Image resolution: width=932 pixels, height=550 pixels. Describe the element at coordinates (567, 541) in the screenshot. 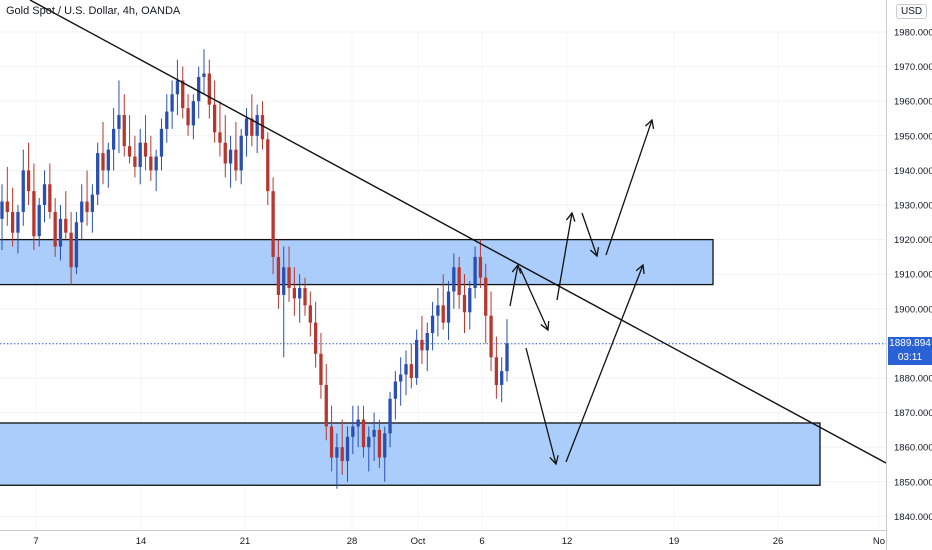

I see `x-tick-label: 12` at that location.